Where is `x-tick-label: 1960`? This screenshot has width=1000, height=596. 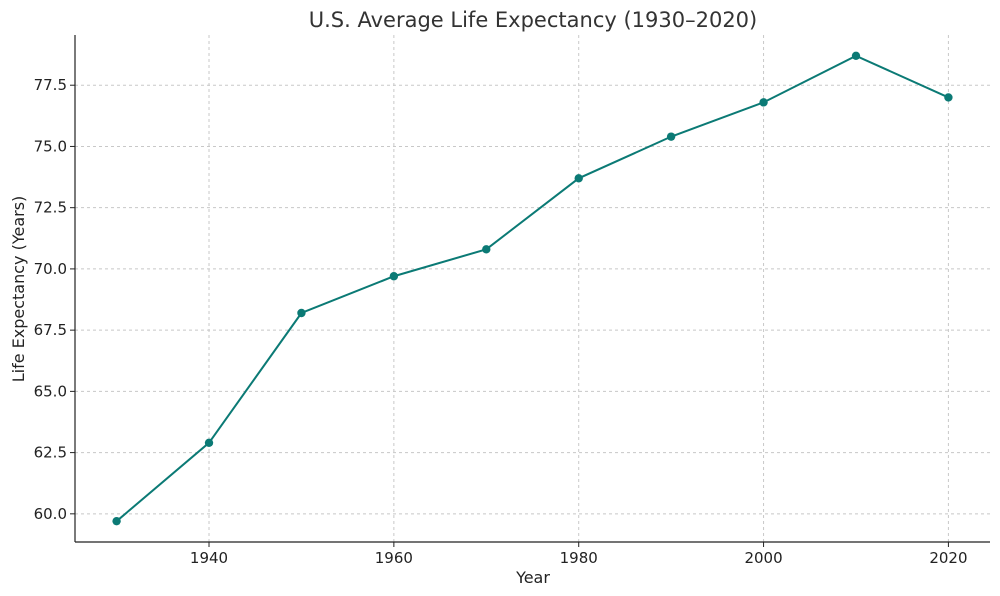
x-tick-label: 1960 is located at coordinates (394, 558).